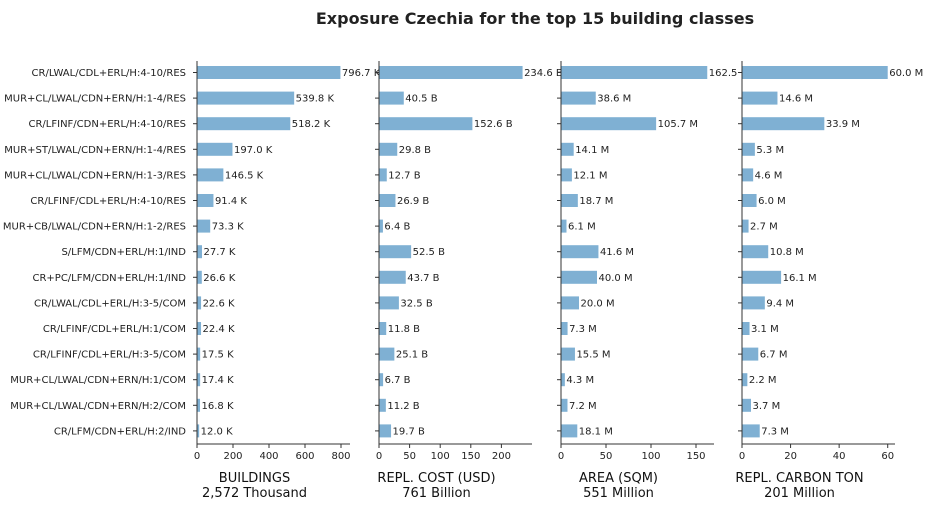  Describe the element at coordinates (780, 303) in the screenshot. I see `data-label: 9.4 M` at that location.